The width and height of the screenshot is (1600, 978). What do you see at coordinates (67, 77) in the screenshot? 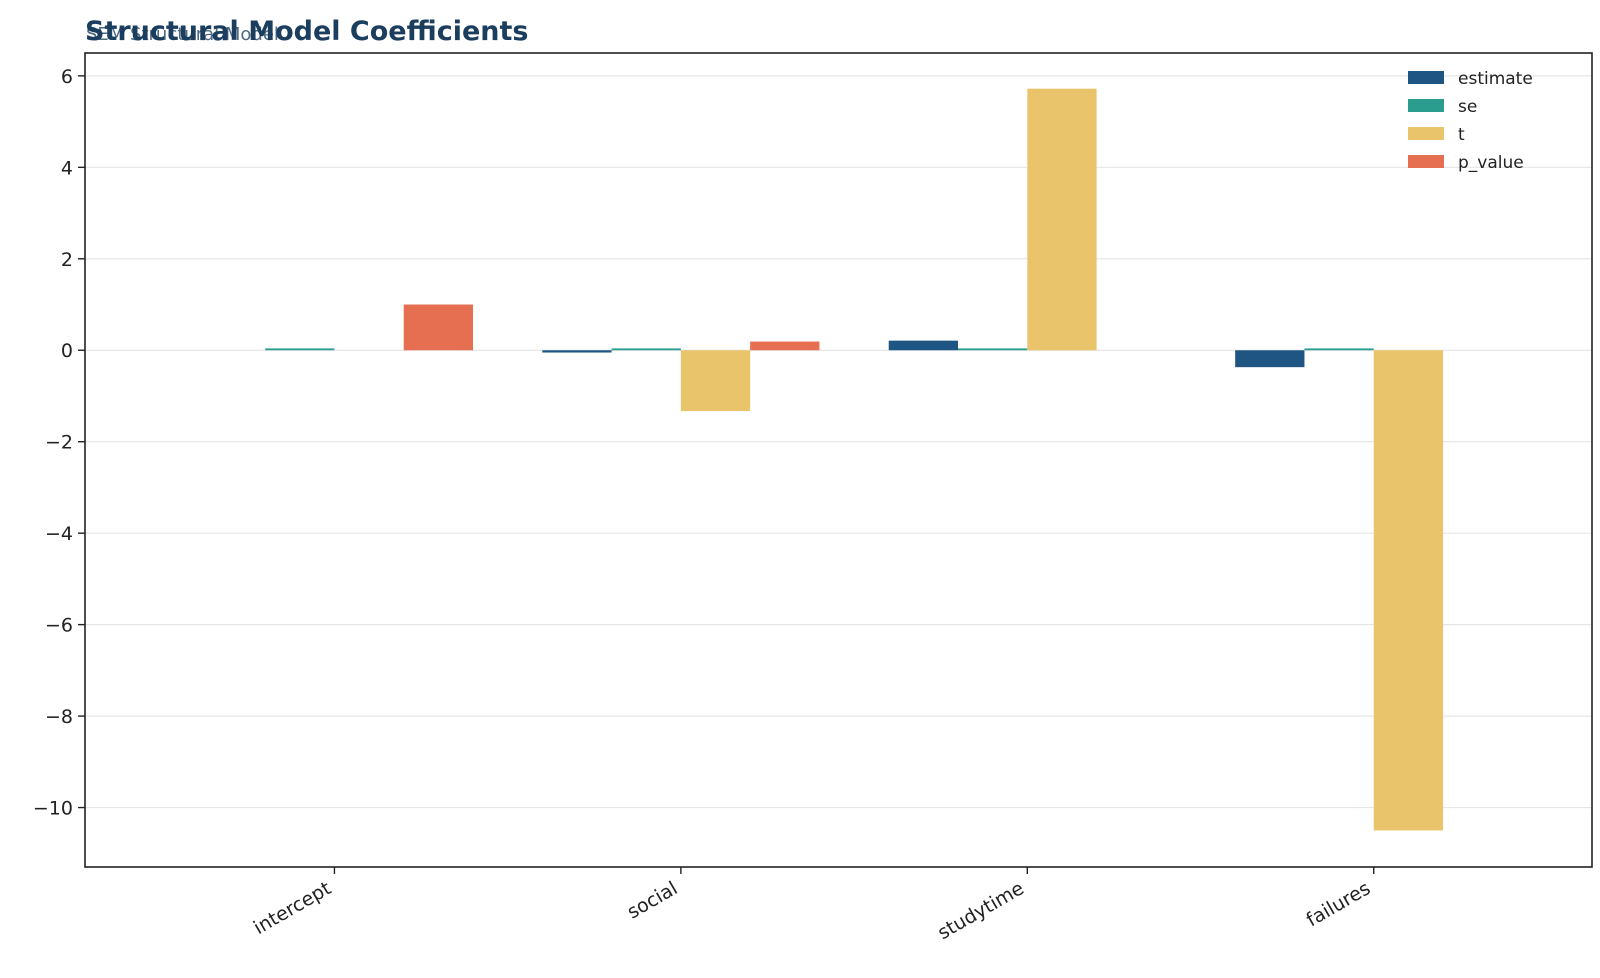
I see `y-tick-label: 6` at bounding box center [67, 77].